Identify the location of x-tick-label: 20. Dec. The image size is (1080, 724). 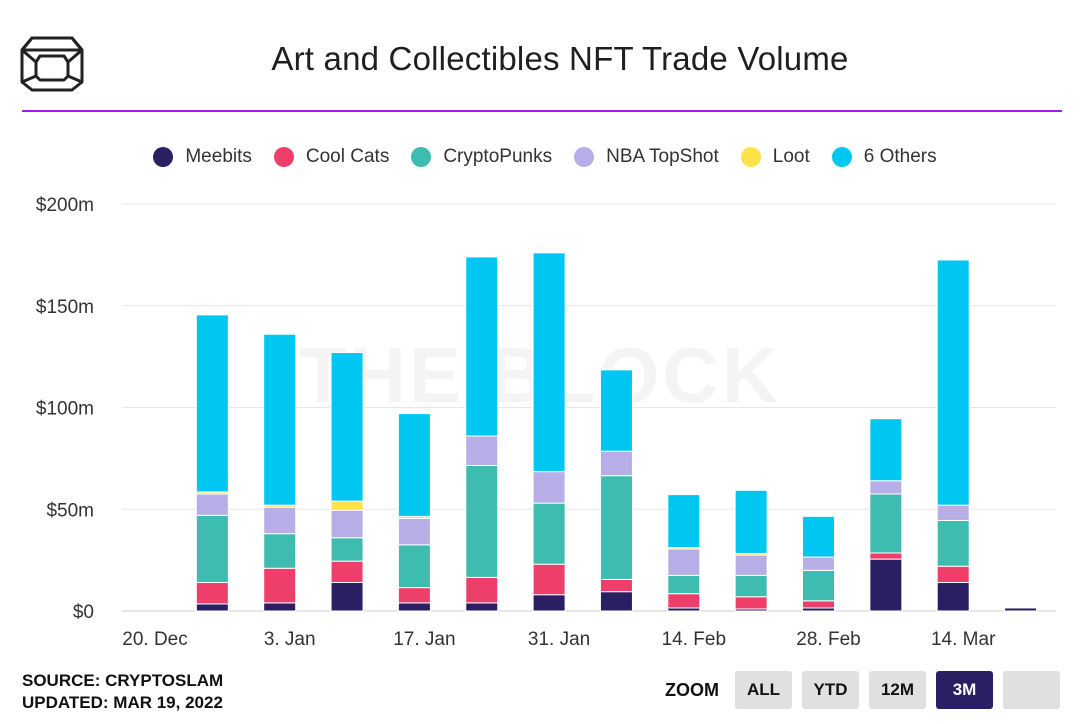
(154, 639).